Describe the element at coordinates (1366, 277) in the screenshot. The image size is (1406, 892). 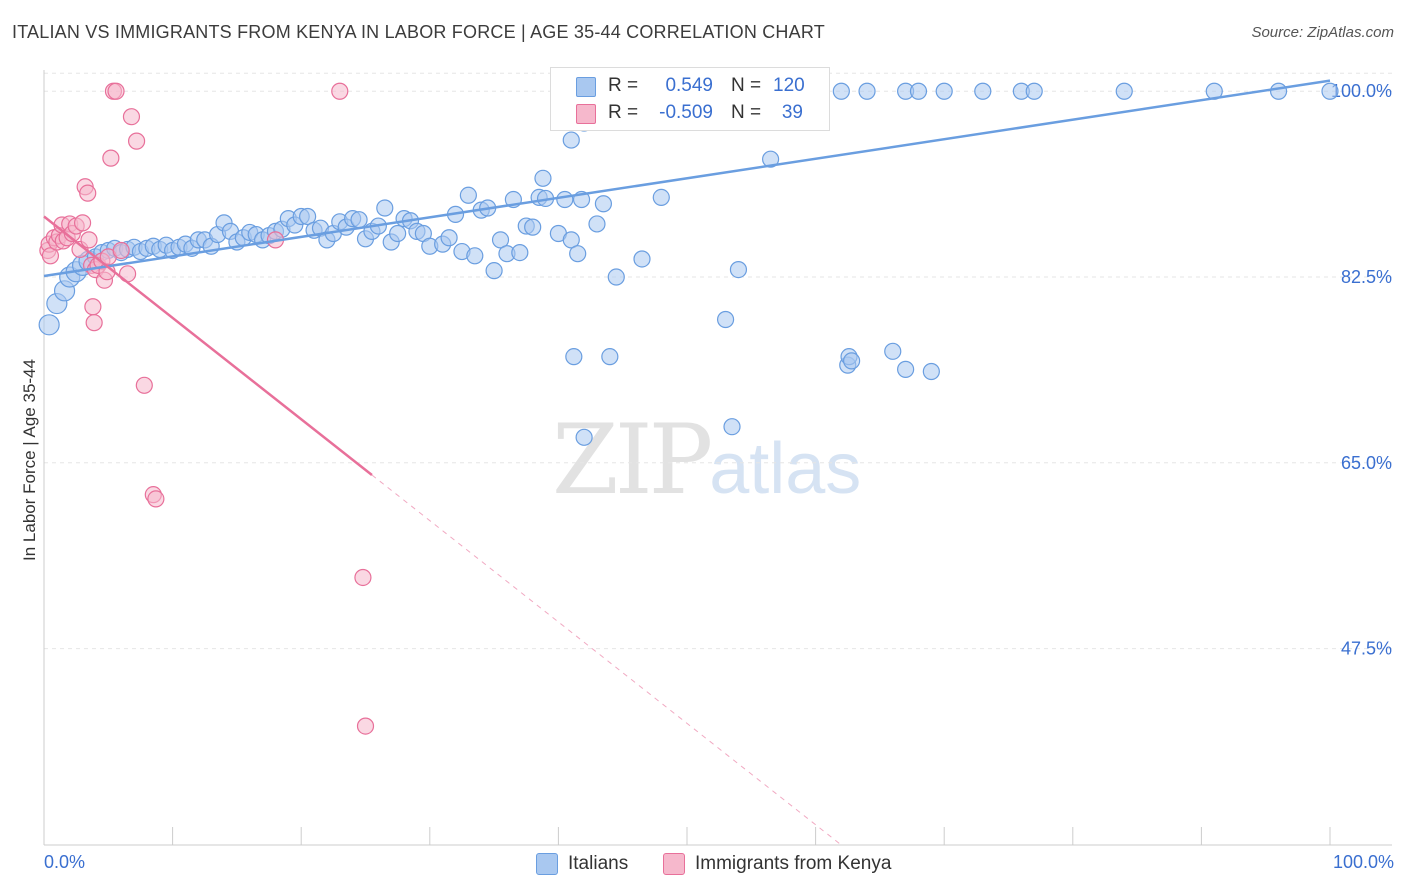
I see `y-tick-label: 82.5%` at that location.